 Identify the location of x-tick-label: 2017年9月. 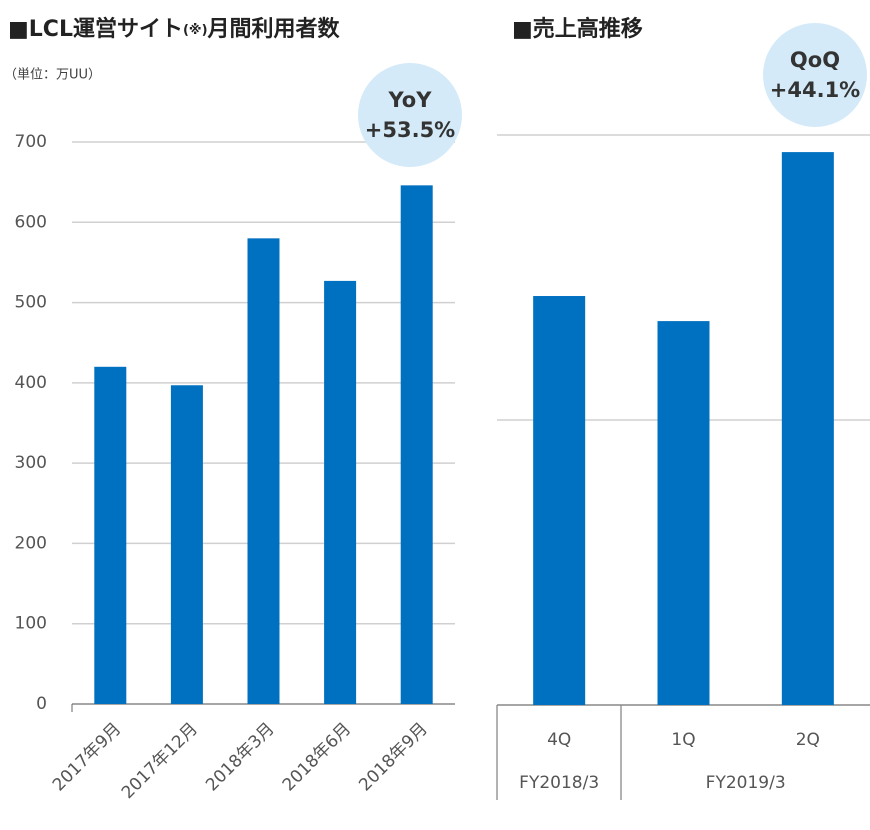
(87, 757).